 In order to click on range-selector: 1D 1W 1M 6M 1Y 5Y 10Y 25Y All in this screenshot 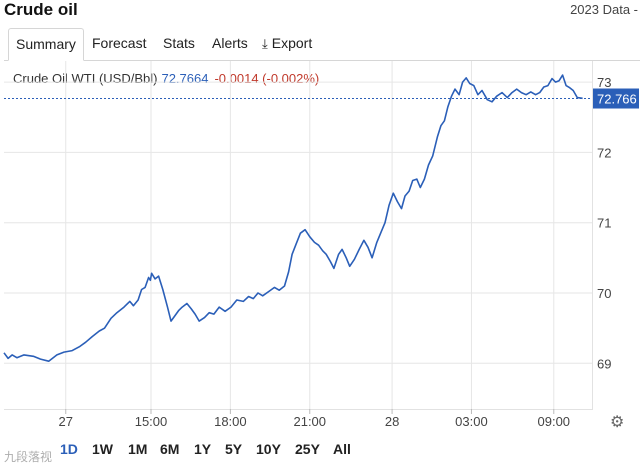, I will do `click(320, 452)`.